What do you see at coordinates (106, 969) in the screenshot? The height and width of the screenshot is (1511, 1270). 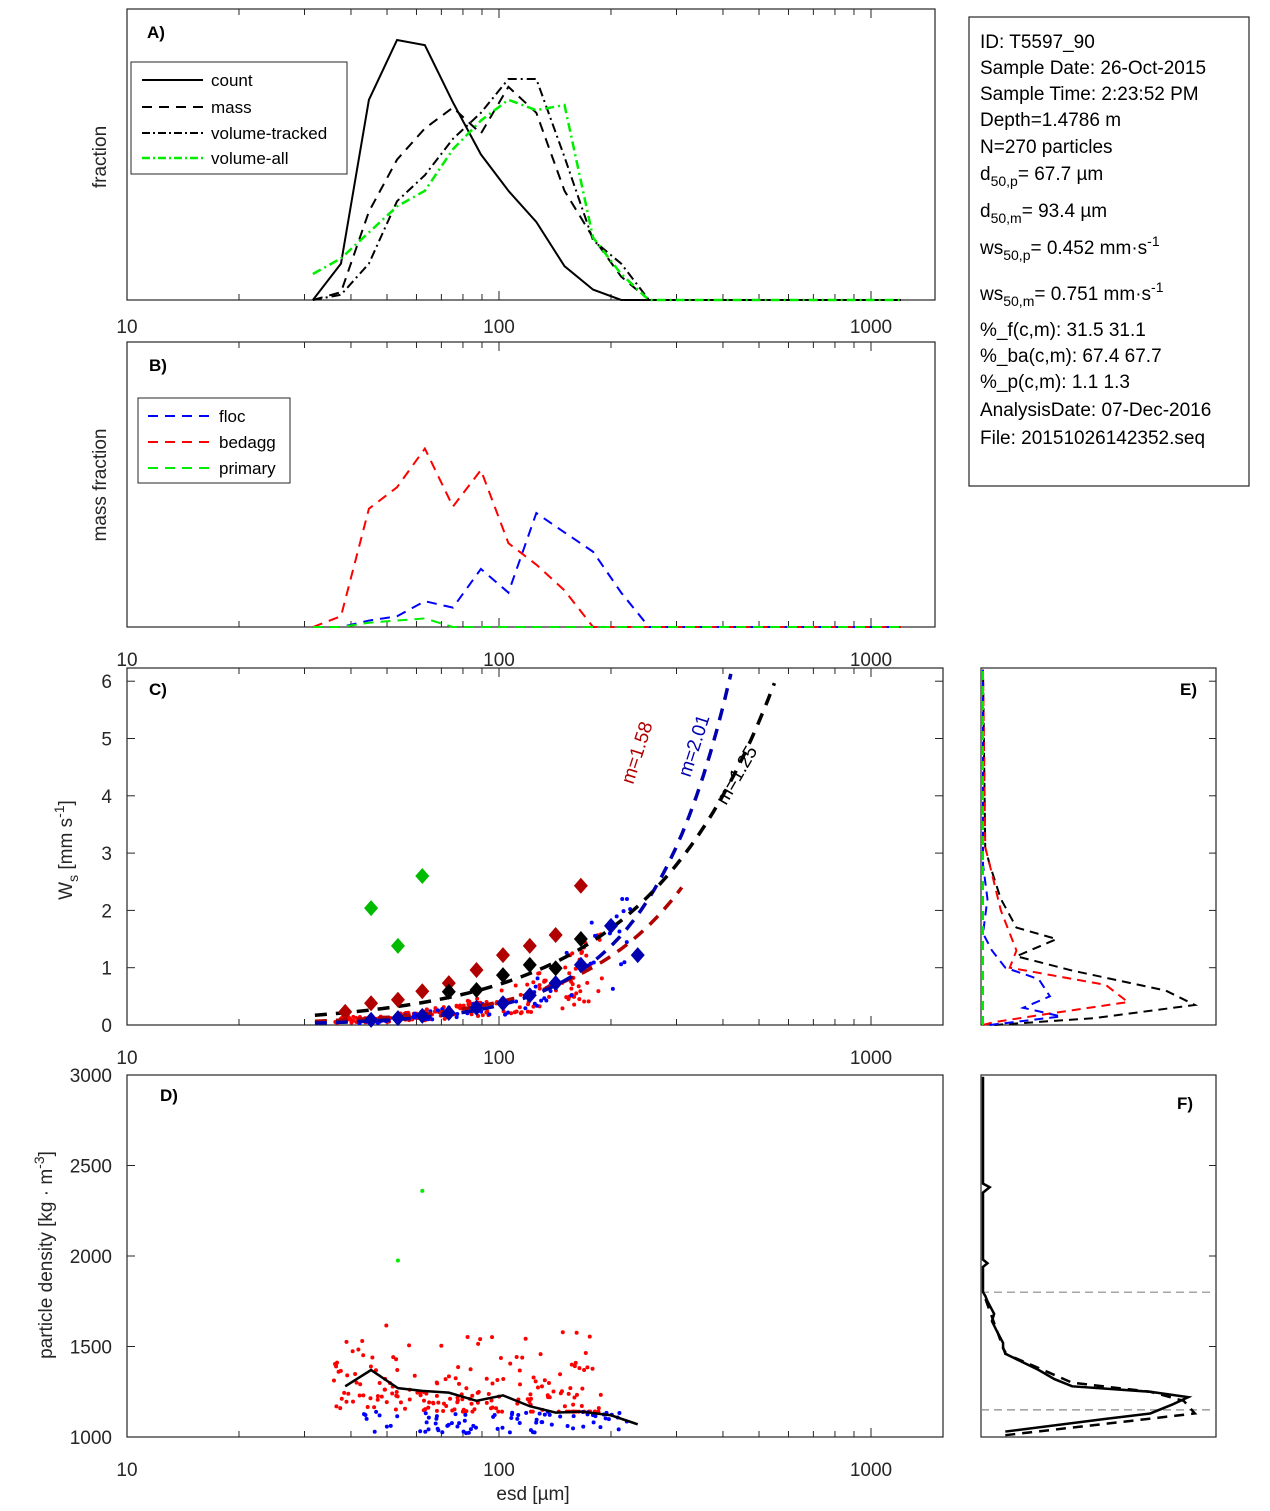 I see `y-tick-label: 1` at bounding box center [106, 969].